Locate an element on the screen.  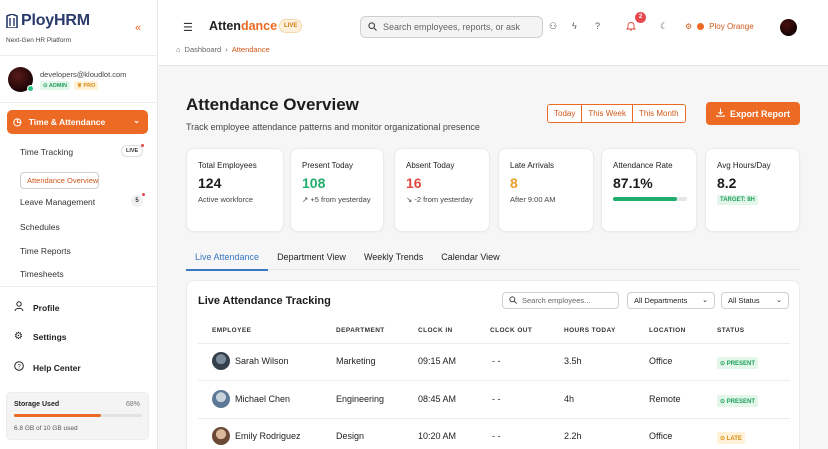
subnav-timesheets: Timesheets is located at coordinates (42, 274).